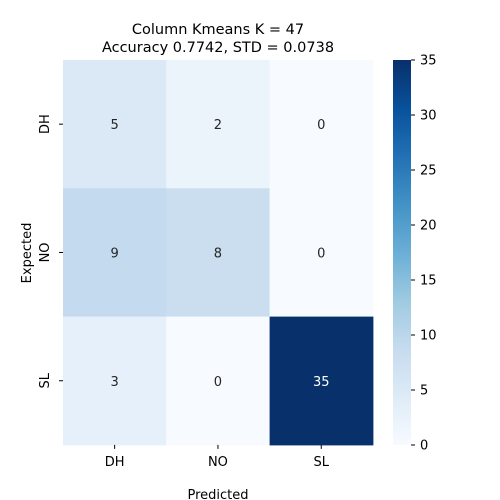 The height and width of the screenshot is (500, 500). What do you see at coordinates (27, 253) in the screenshot?
I see `y-axis-label: Expected` at bounding box center [27, 253].